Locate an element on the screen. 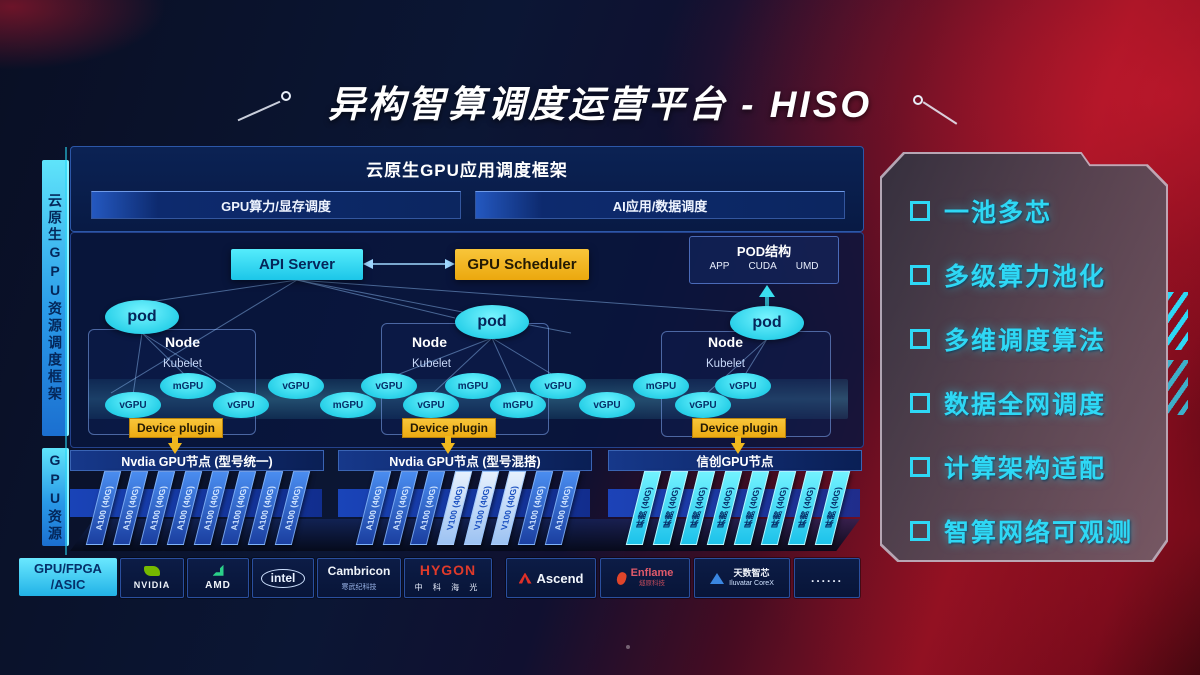 The image size is (1200, 675). ascend-label: Ascend is located at coordinates (560, 578).